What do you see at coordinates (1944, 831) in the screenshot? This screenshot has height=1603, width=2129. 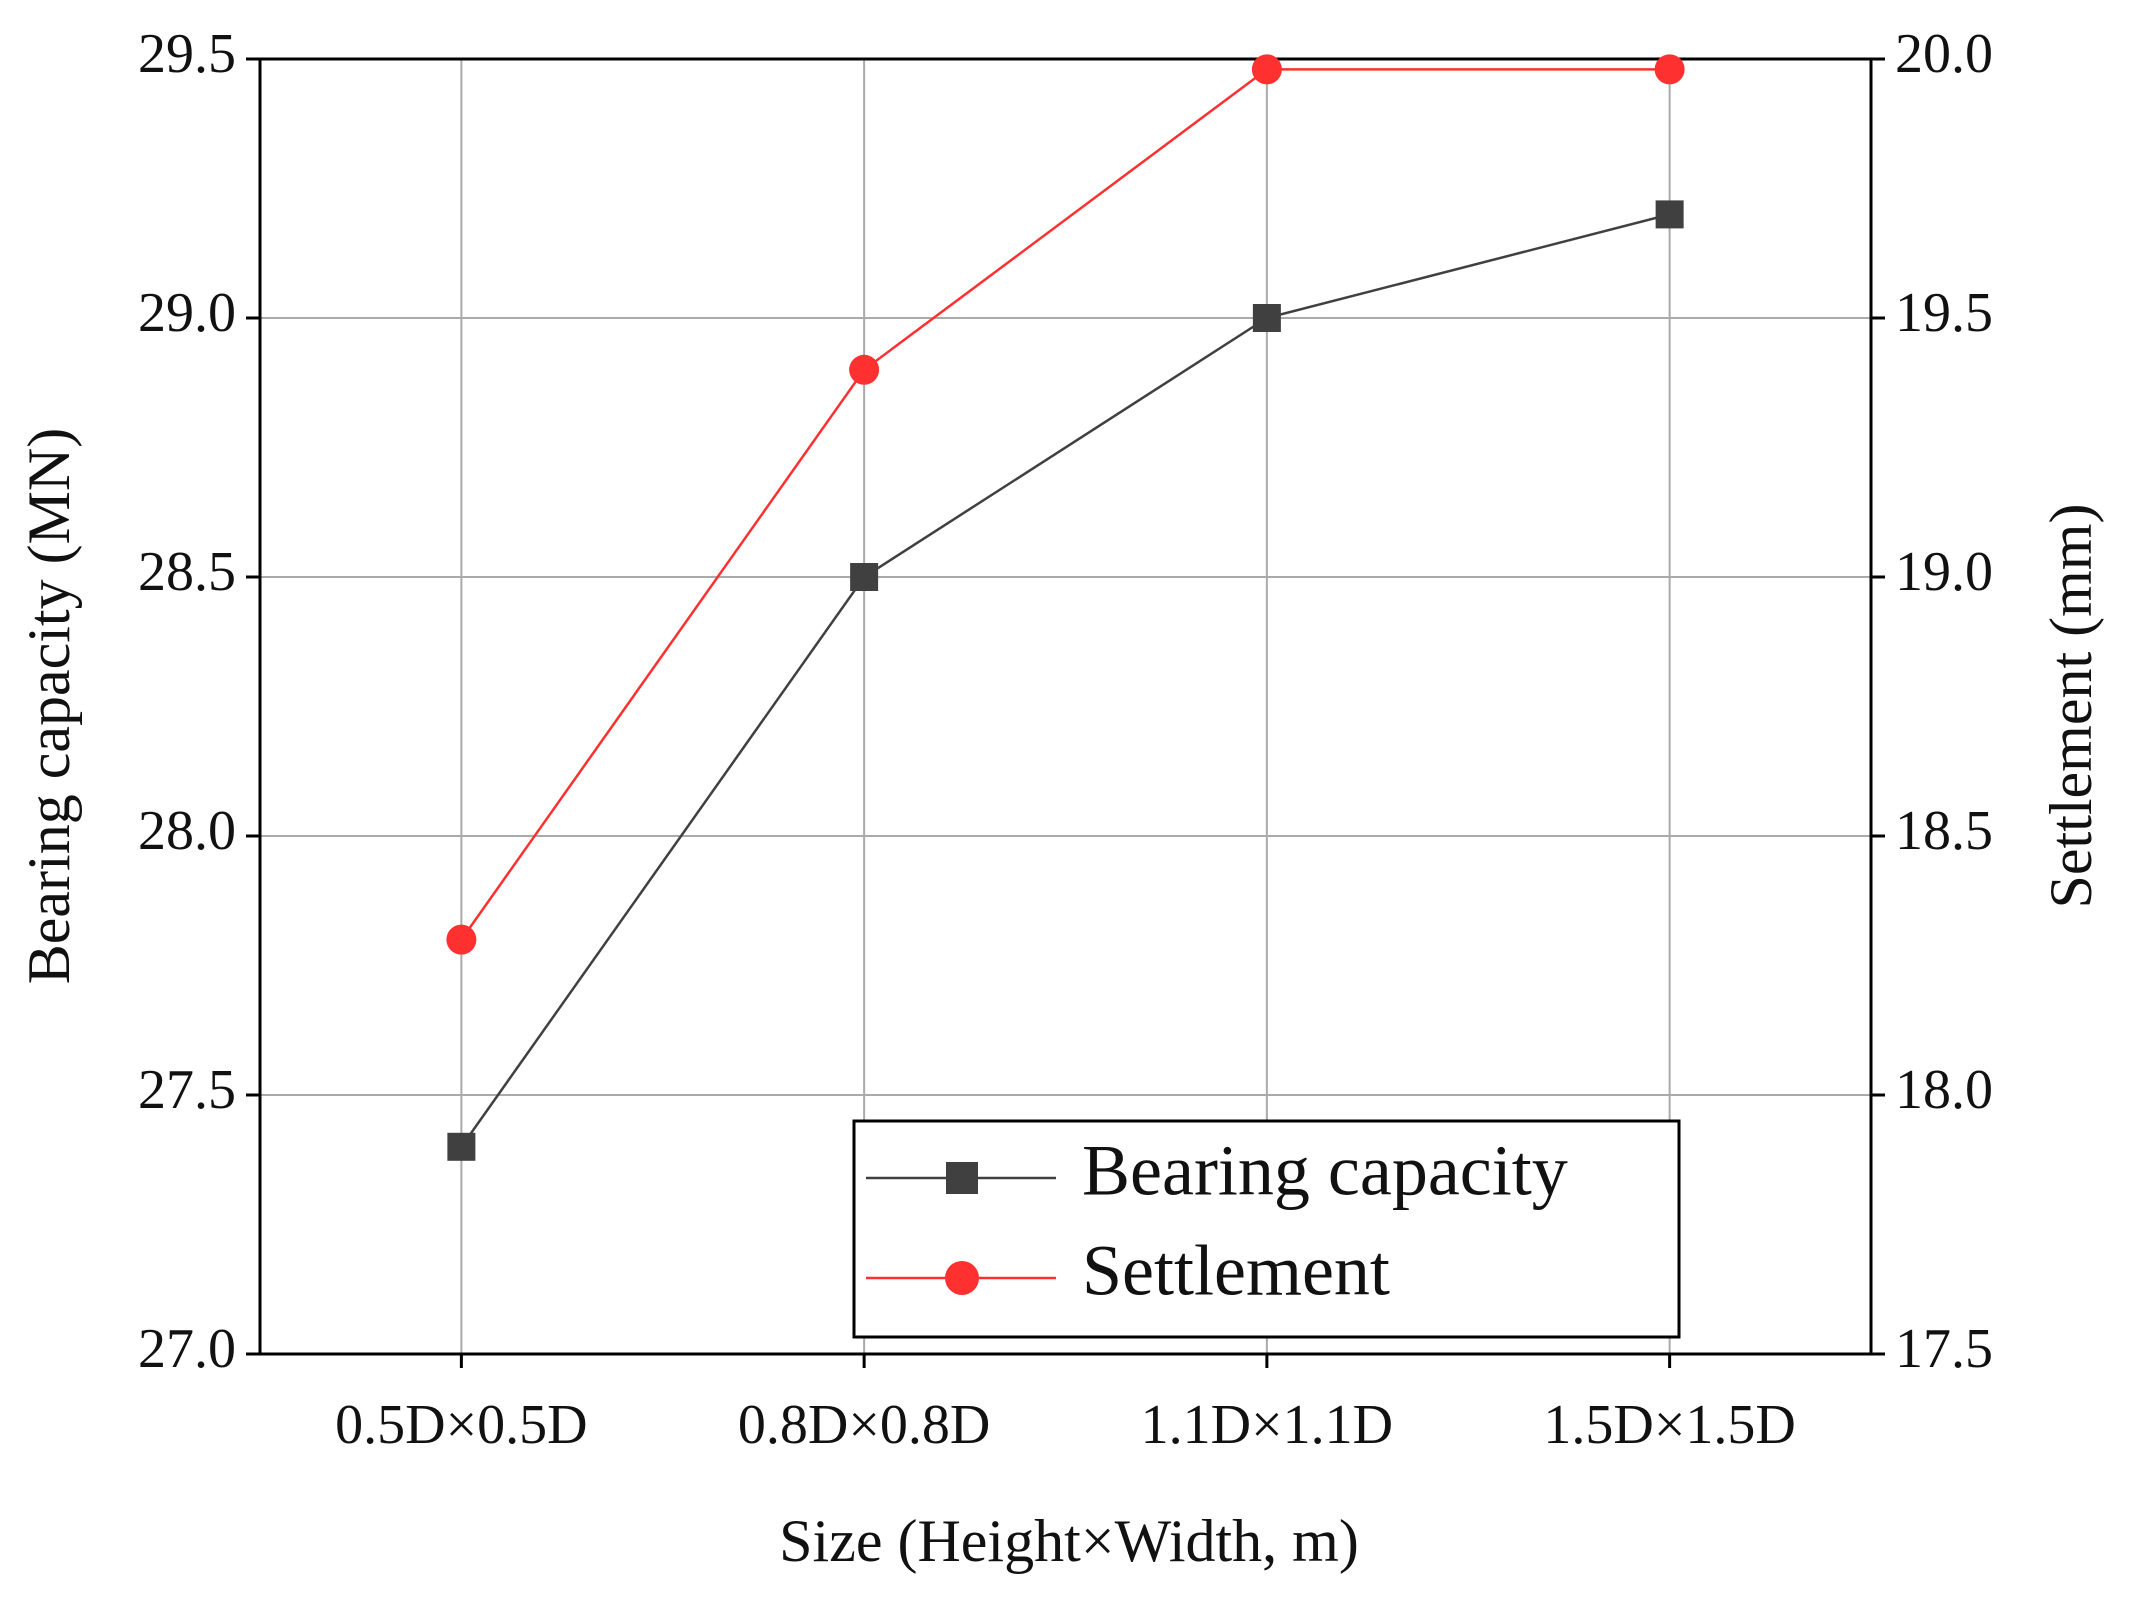 I see `y2-tick-label: 18.5` at bounding box center [1944, 831].